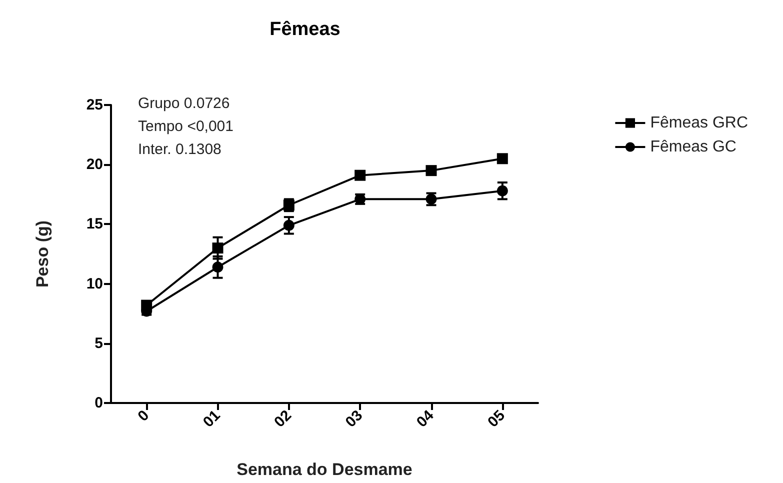  What do you see at coordinates (143, 415) in the screenshot?
I see `x-tick-label: 0` at bounding box center [143, 415].